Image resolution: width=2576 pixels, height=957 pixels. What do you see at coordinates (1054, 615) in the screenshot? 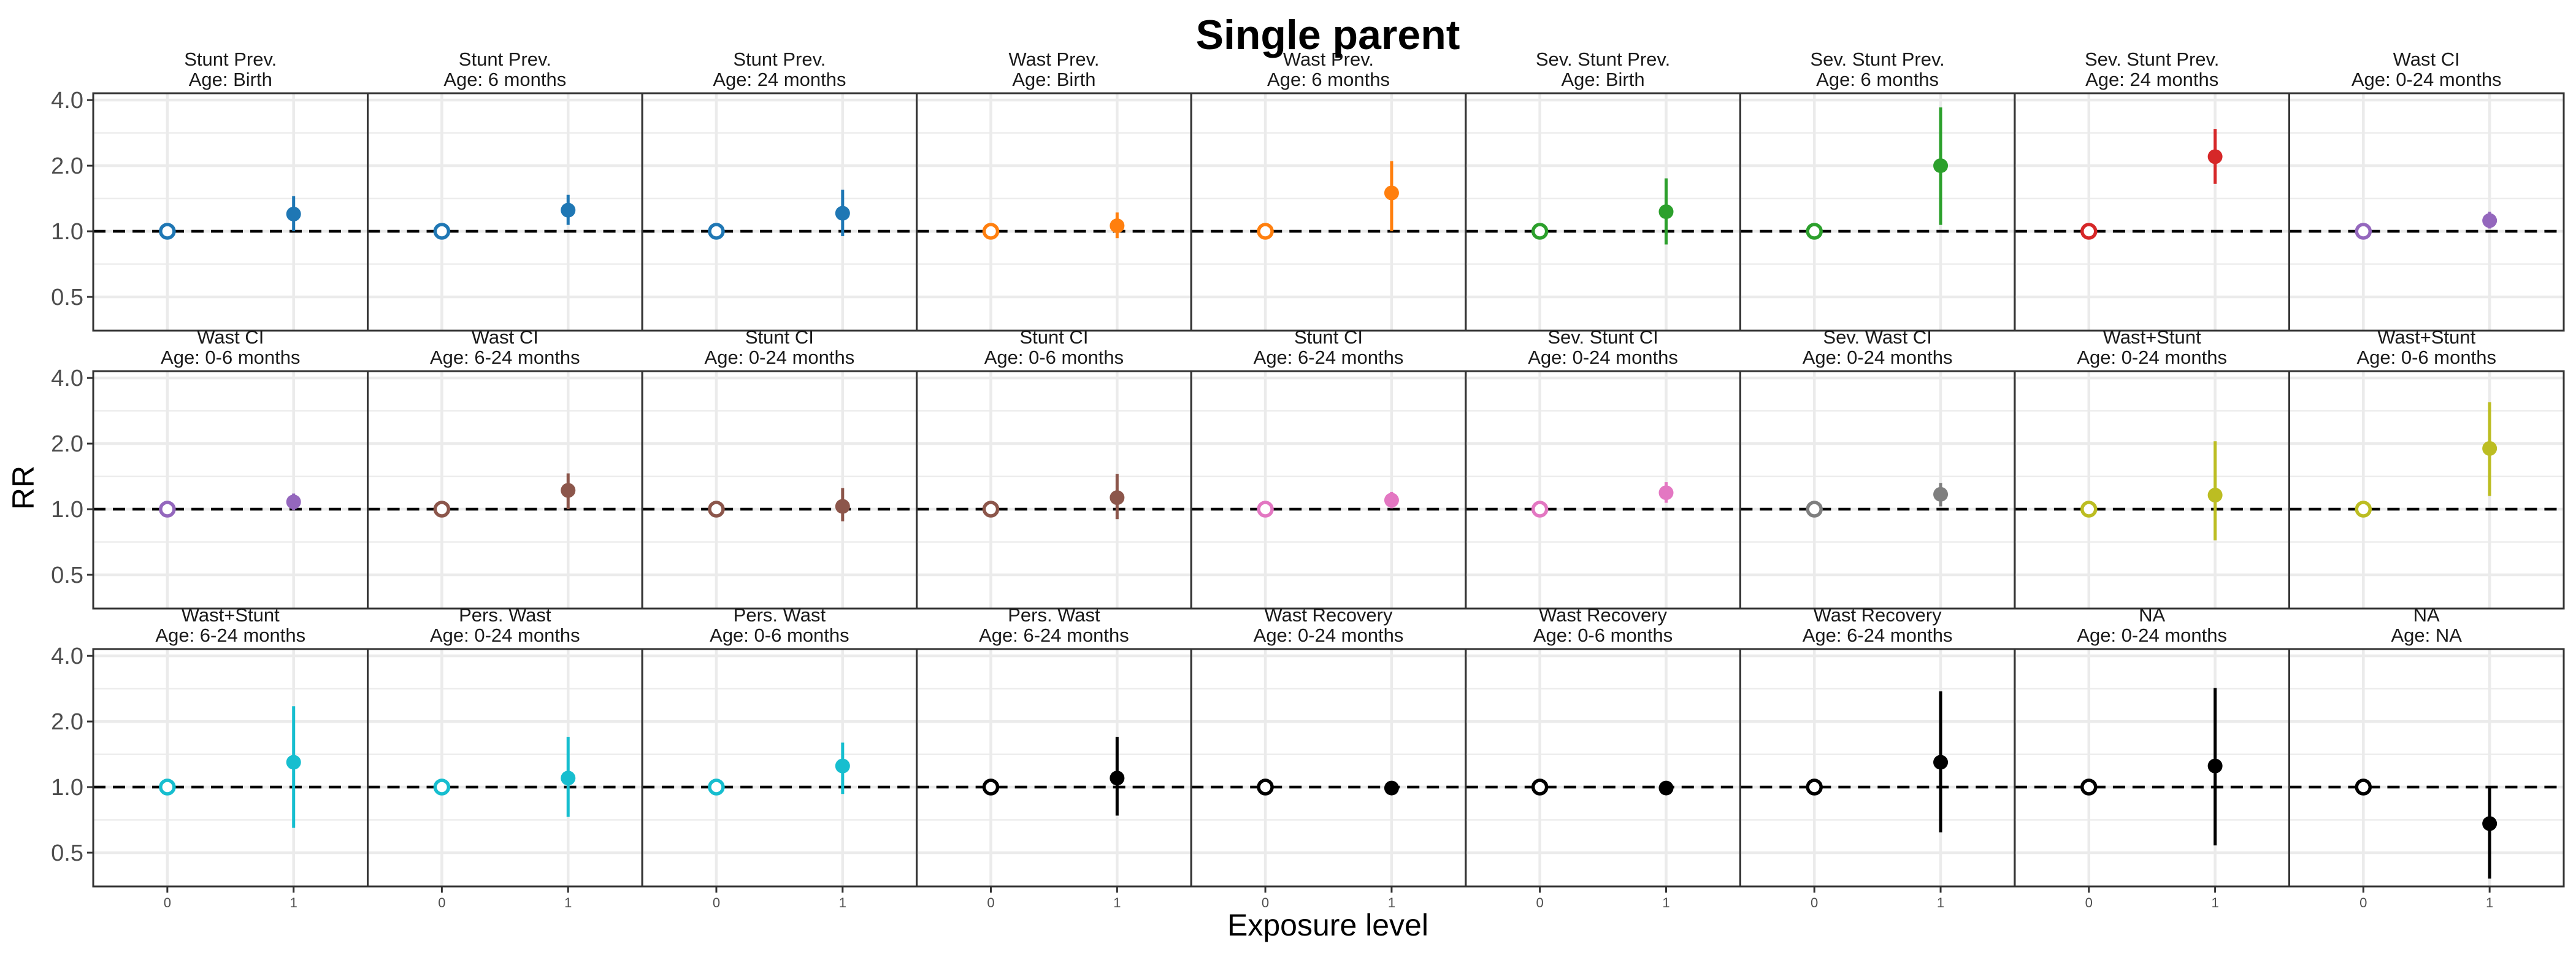
I see `facet-strip-outcome: Pers. Wast` at bounding box center [1054, 615].